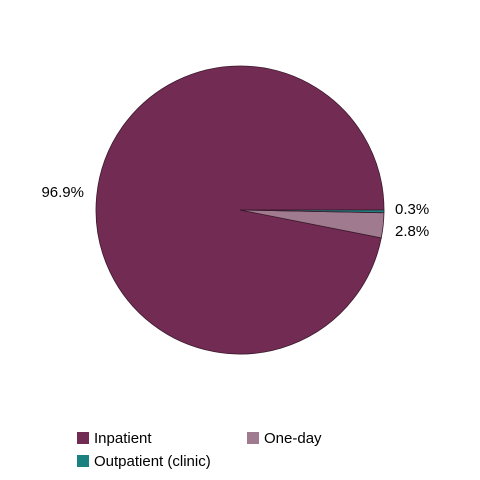 The image size is (480, 480). Describe the element at coordinates (293, 438) in the screenshot. I see `legend-label: One-day` at that location.